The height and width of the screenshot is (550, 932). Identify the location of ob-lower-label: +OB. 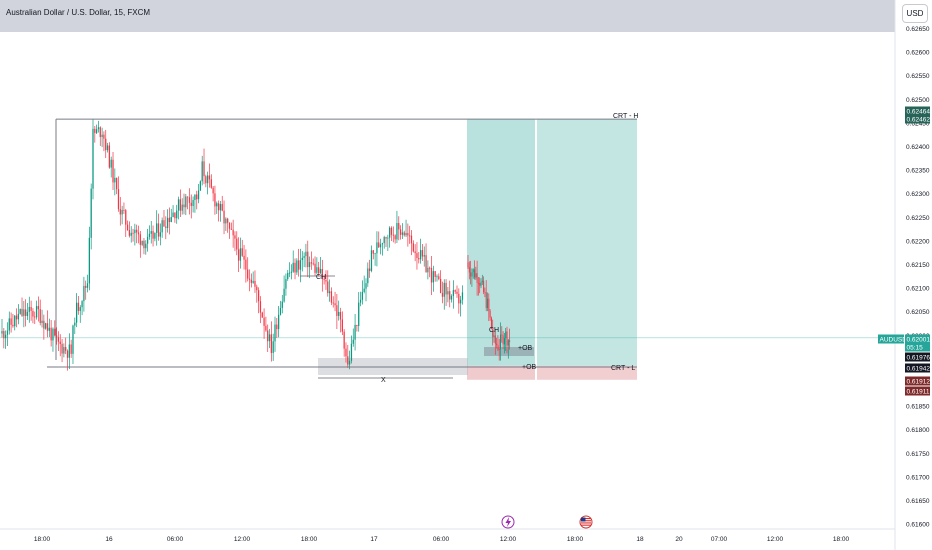
(529, 367).